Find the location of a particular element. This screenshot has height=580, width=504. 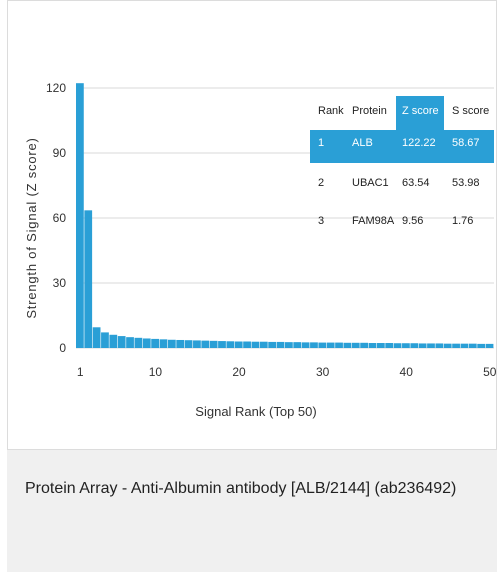

table-header: Z score is located at coordinates (420, 111).